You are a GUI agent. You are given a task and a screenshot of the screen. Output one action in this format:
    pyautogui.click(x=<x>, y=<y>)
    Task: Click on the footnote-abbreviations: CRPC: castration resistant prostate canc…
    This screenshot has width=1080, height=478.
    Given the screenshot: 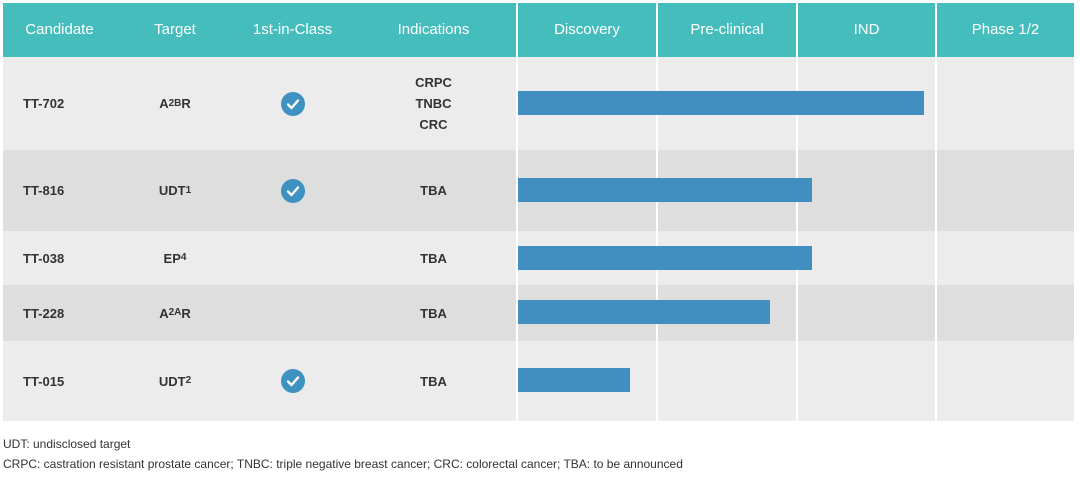 What is the action you would take?
    pyautogui.click(x=343, y=464)
    